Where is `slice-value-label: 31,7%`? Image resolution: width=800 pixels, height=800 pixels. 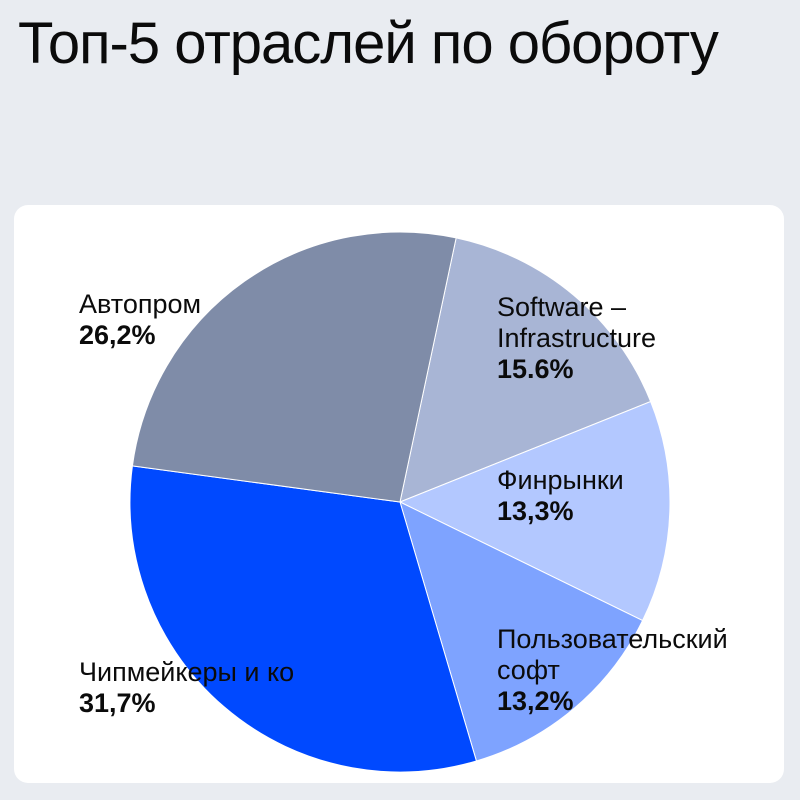 slice-value-label: 31,7% is located at coordinates (117, 703).